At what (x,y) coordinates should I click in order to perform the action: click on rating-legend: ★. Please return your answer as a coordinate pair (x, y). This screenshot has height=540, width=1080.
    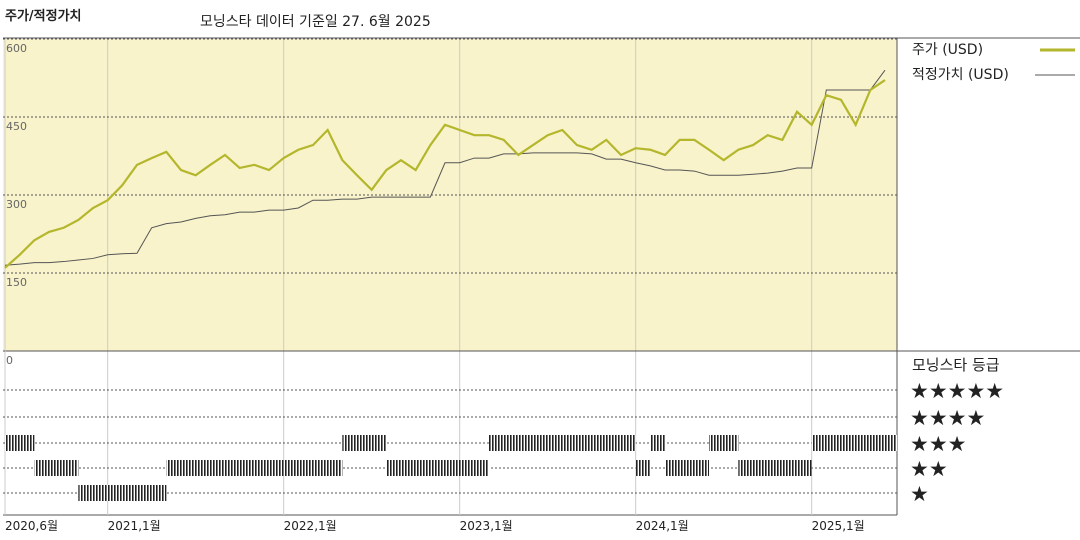
    Looking at the image, I should click on (919, 494).